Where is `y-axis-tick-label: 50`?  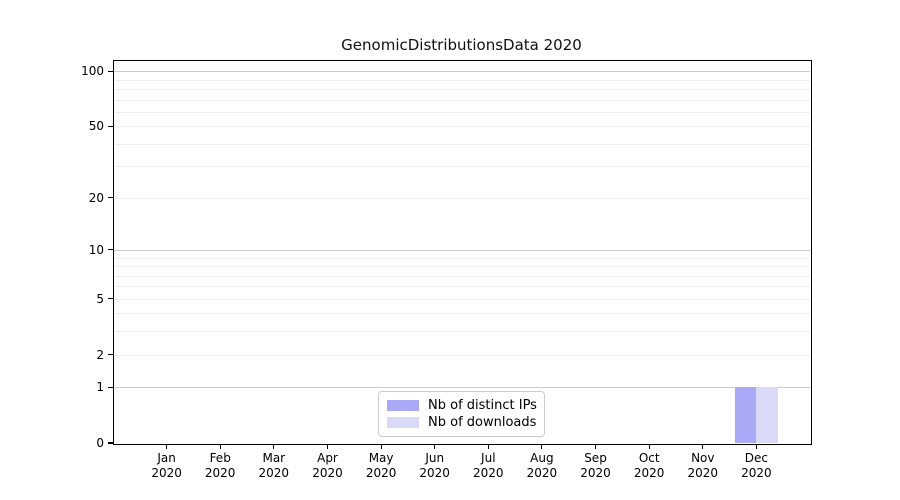
y-axis-tick-label: 50 is located at coordinates (96, 126).